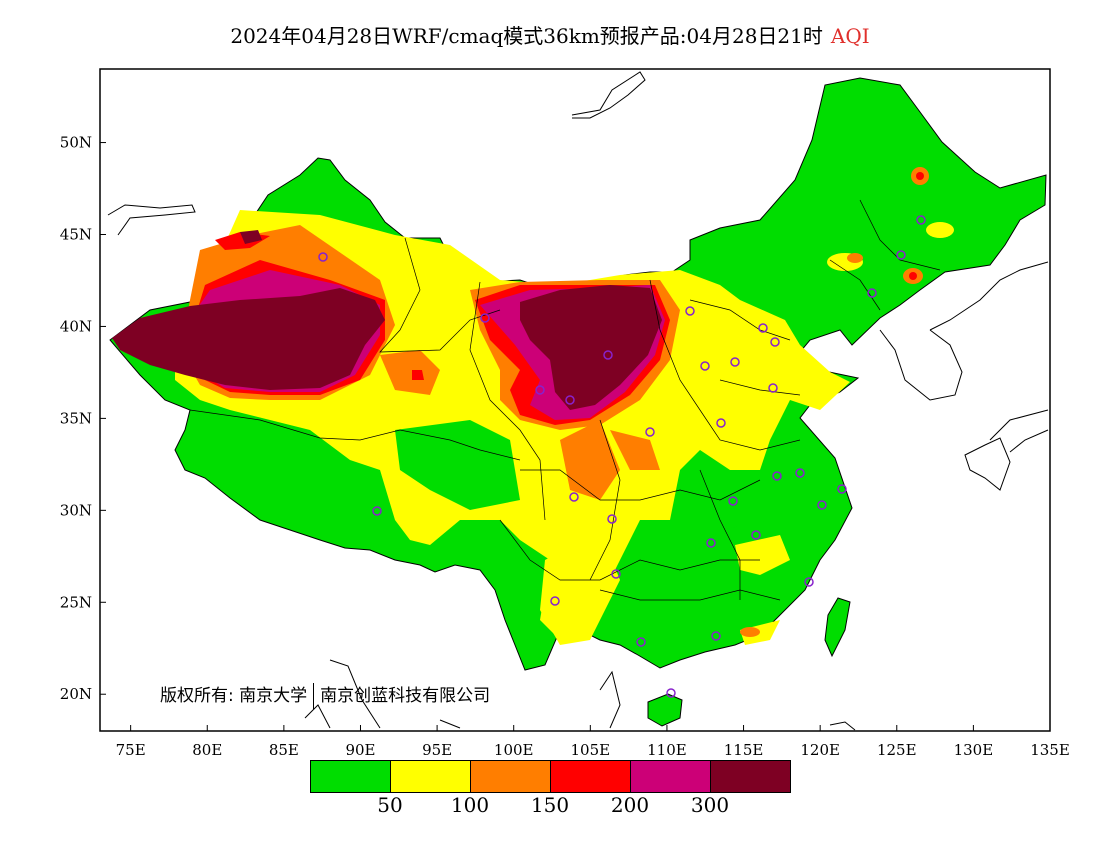  I want to click on y-tick-label: 30N, so click(76, 510).